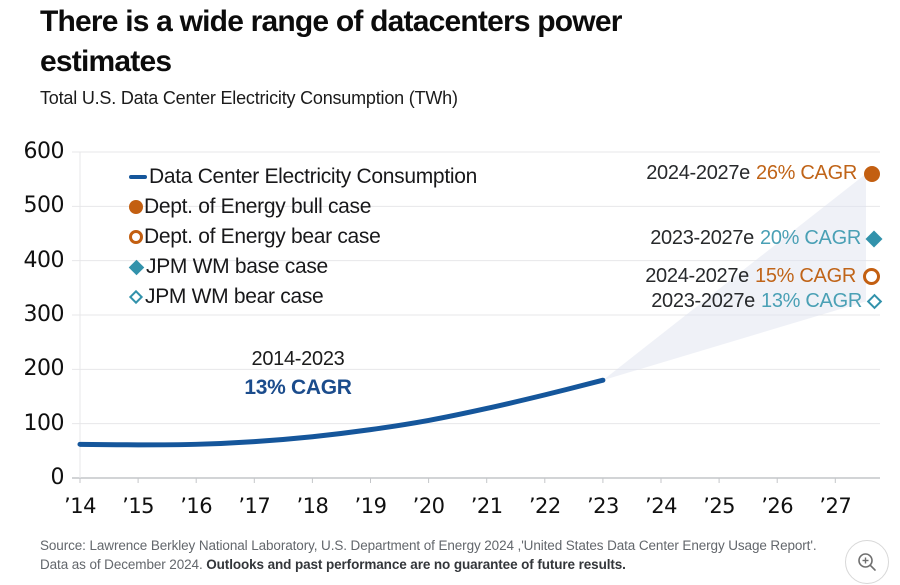 The width and height of the screenshot is (900, 585). I want to click on x-axis-tick-label: ’17, so click(254, 506).